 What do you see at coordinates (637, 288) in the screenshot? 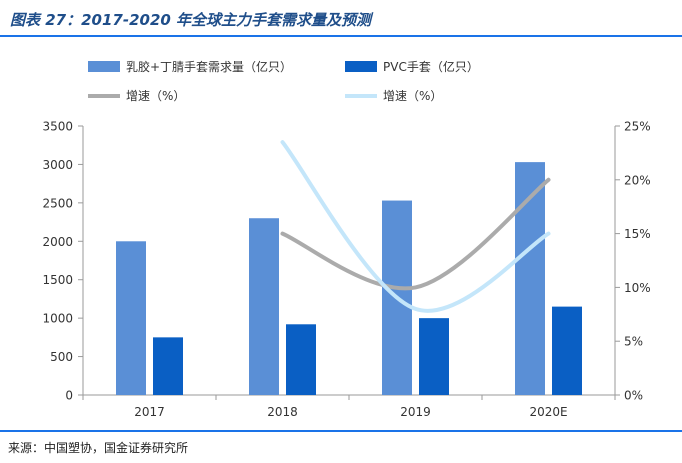
I see `right-axis-tick-label: 10%` at bounding box center [637, 288].